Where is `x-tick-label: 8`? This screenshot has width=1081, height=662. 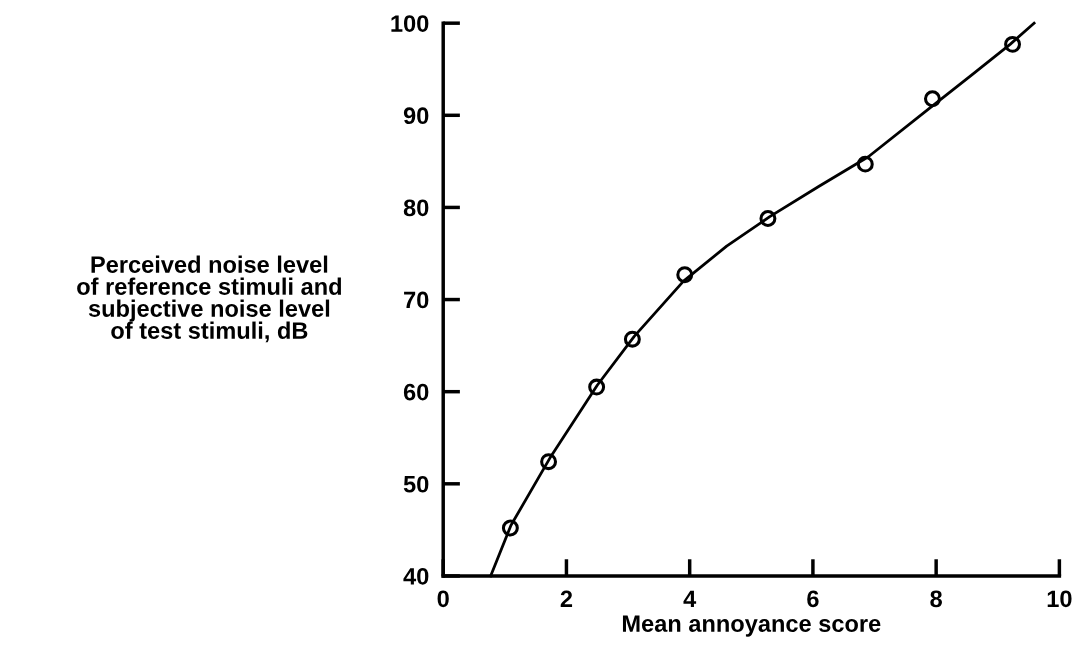
x-tick-label: 8 is located at coordinates (936, 599).